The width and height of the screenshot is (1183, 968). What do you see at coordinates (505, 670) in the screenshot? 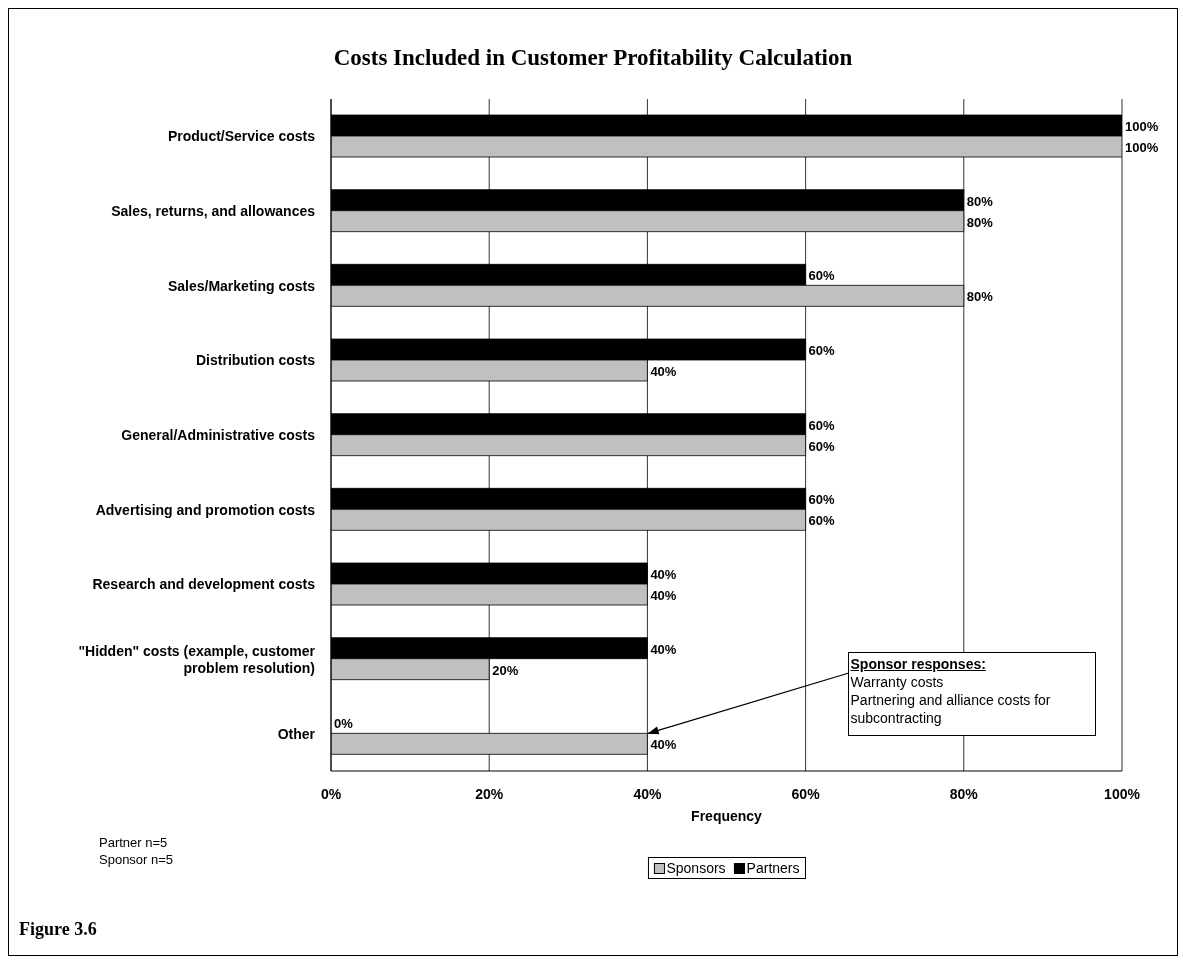
I see `data-label: 20%` at bounding box center [505, 670].